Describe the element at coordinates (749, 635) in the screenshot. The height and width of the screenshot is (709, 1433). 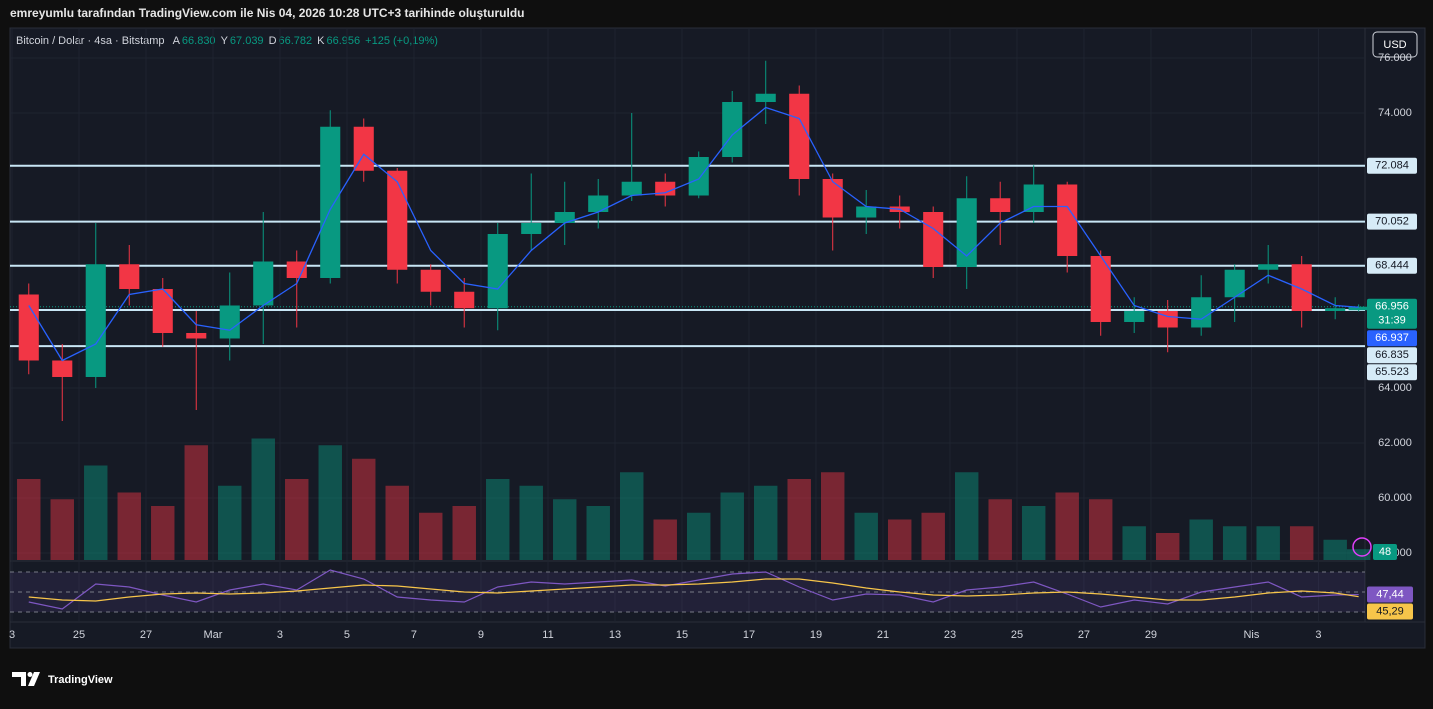
I see `x-tick-label: 17` at that location.